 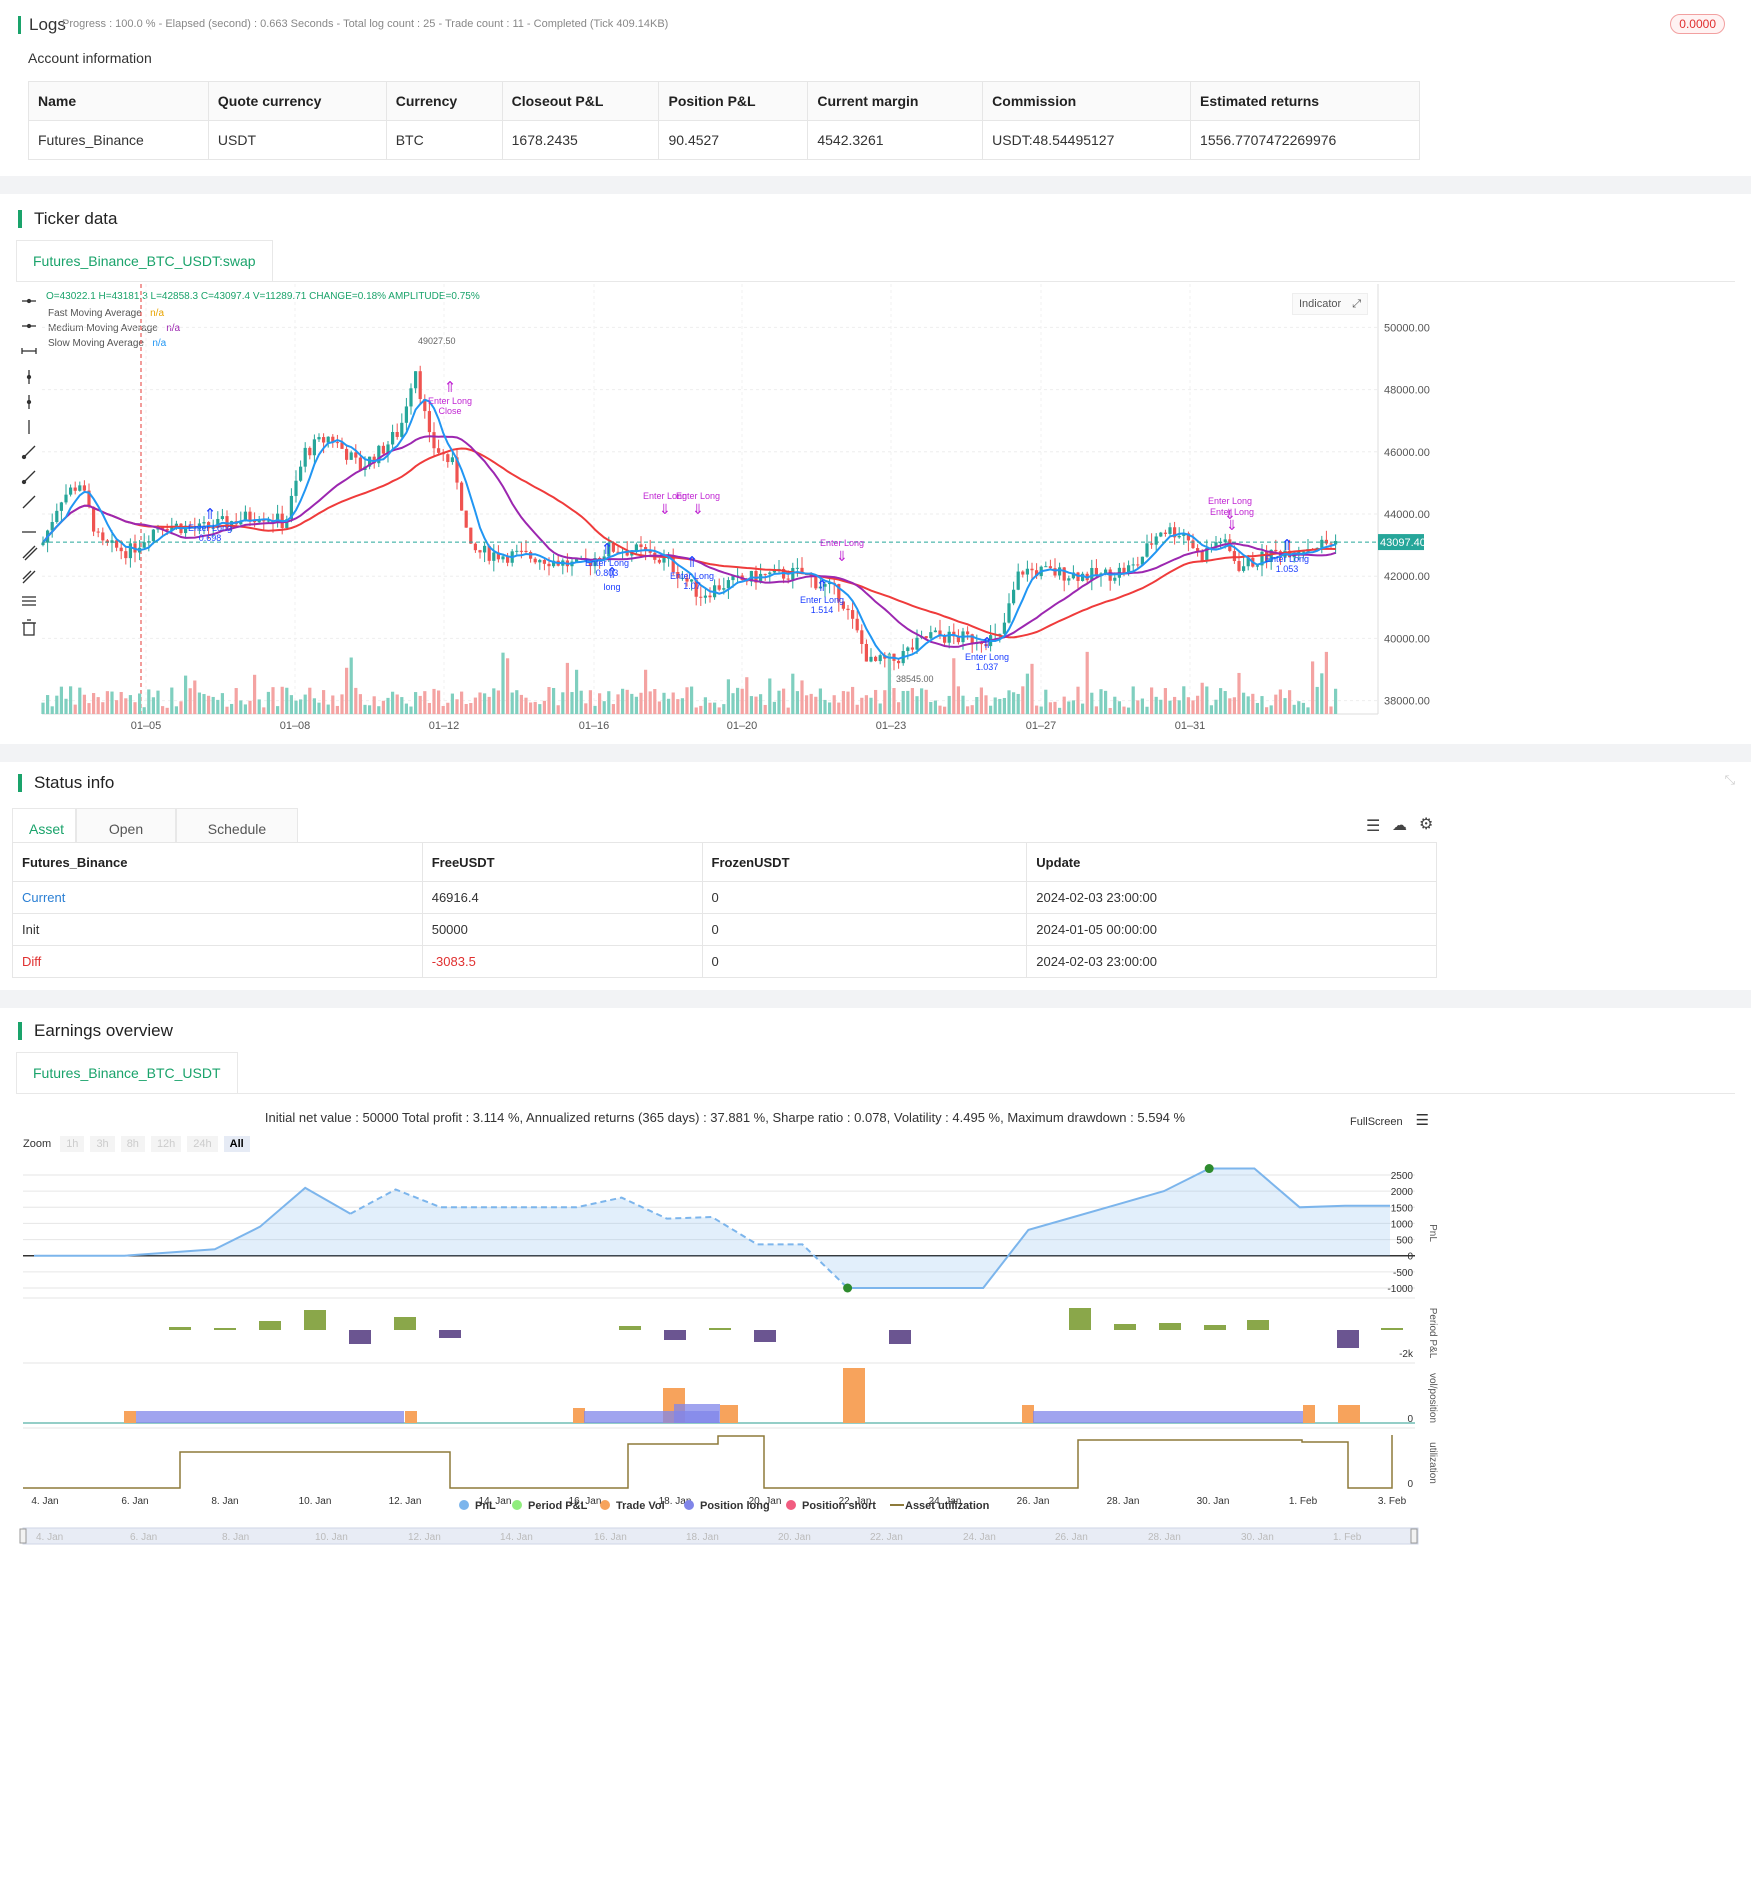 What do you see at coordinates (1407, 639) in the screenshot?
I see `price-tick: 40000.00` at bounding box center [1407, 639].